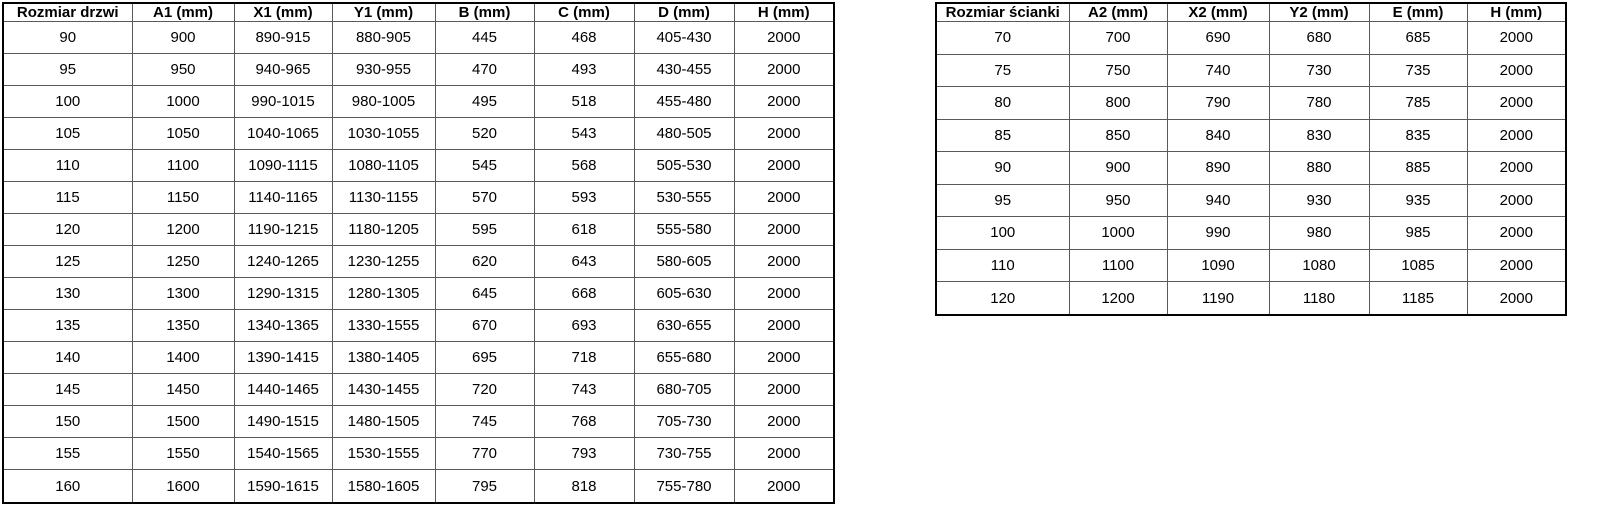  I want to click on table-cell: 1380-1405, so click(383, 358).